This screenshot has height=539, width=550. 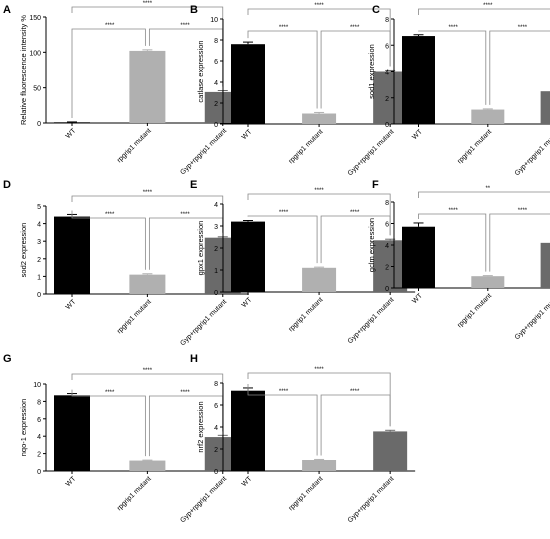 What do you see at coordinates (487, 189) in the screenshot?
I see `significance-label: **` at bounding box center [487, 189].